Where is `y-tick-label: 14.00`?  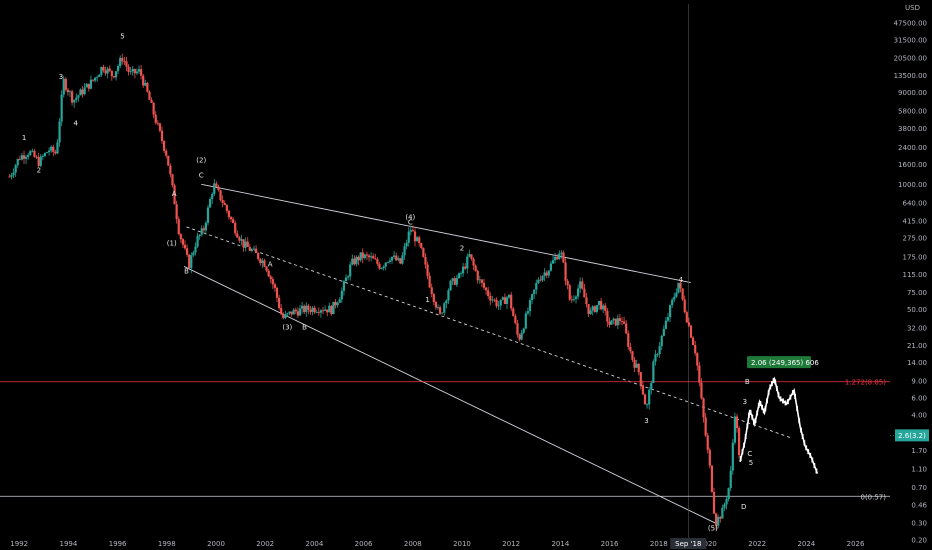 y-tick-label: 14.00 is located at coordinates (917, 363).